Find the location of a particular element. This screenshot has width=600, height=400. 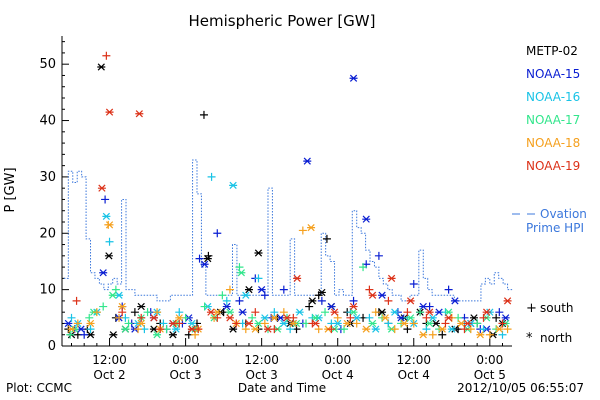

ovation-legend-label-2: Prime HPI is located at coordinates (555, 228).